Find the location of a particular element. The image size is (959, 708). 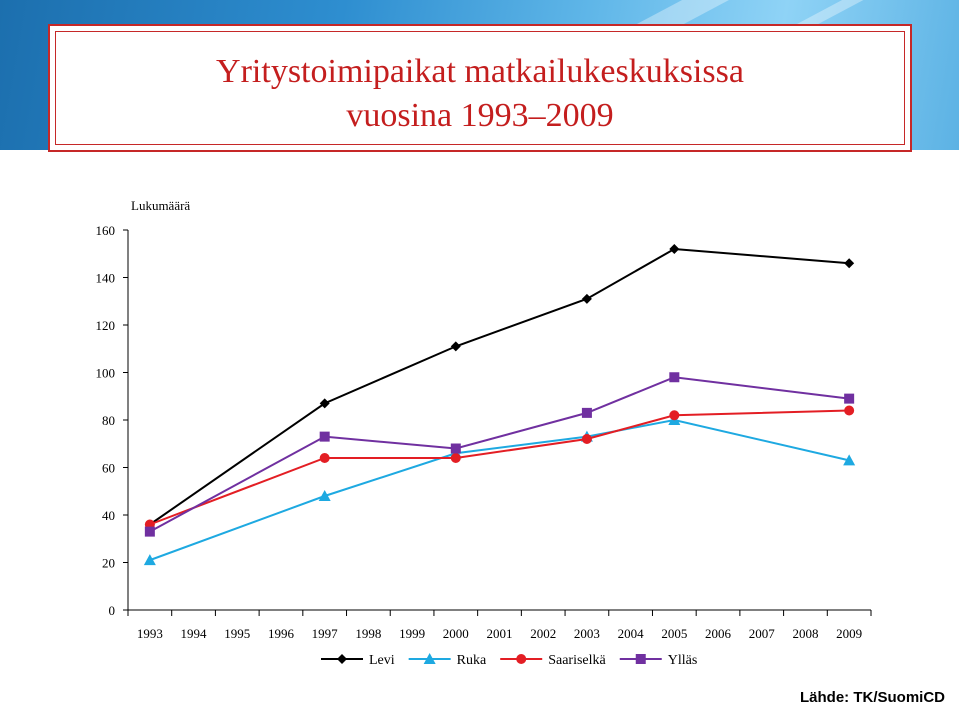

y-tick-label: 20 is located at coordinates (108, 563).